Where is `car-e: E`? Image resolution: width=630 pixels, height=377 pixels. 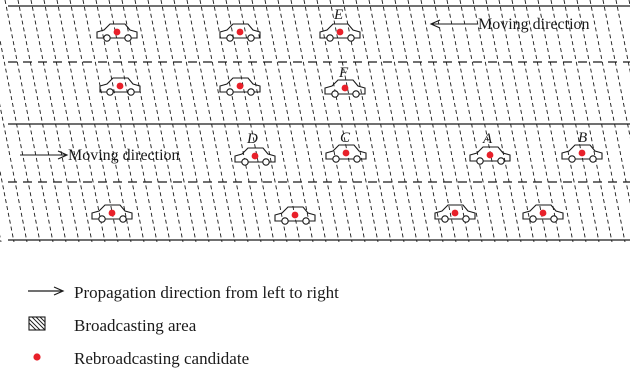
car-e: E is located at coordinates (340, 24).